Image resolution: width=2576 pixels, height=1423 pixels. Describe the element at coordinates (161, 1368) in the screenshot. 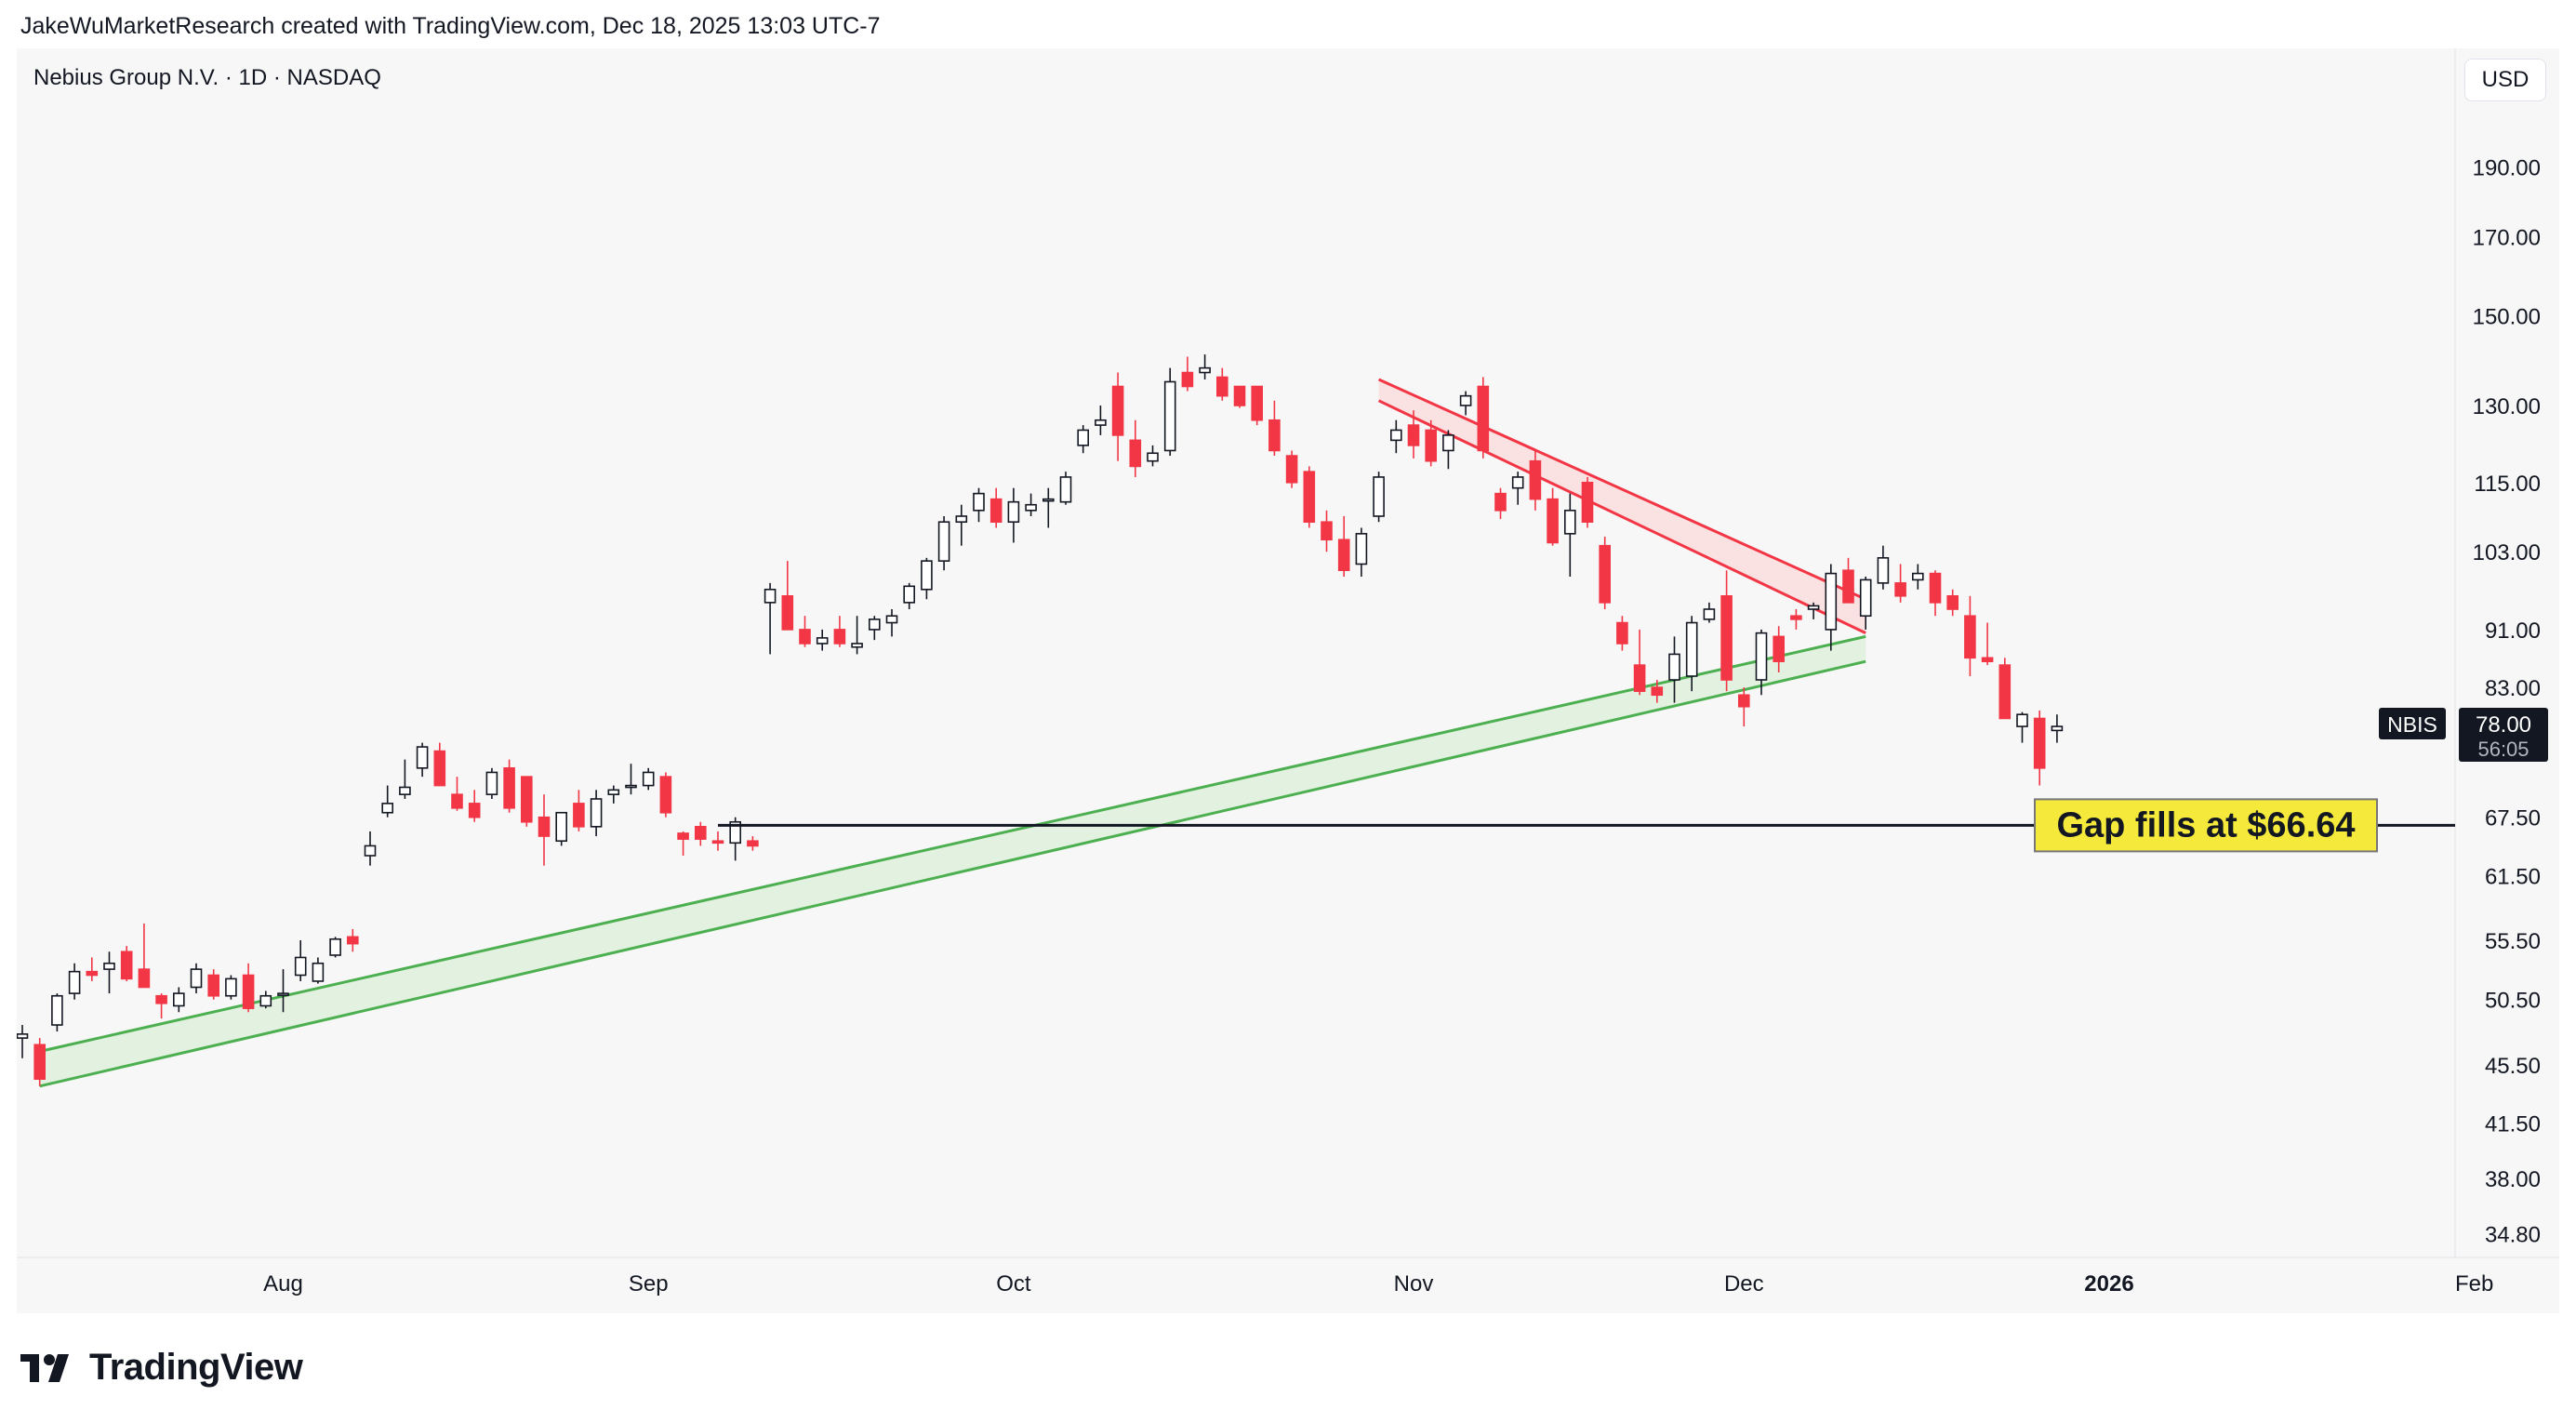

I see `tradingview-logo: TradingView` at that location.